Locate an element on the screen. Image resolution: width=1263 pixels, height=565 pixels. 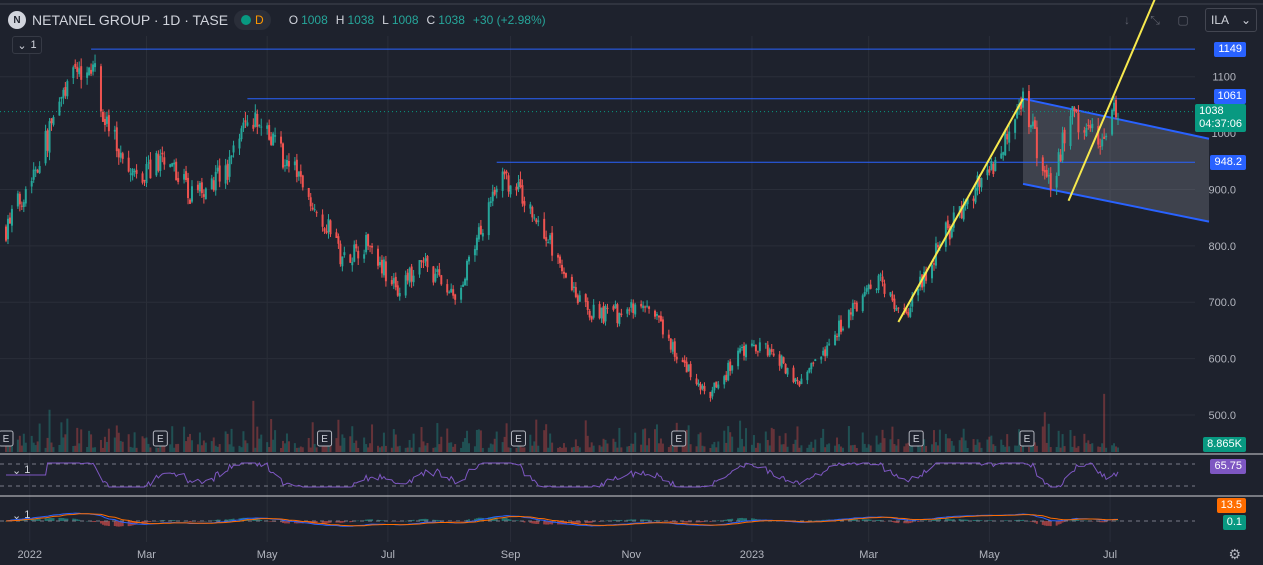
chevron-down-icon: ⌄ is located at coordinates (1245, 20).